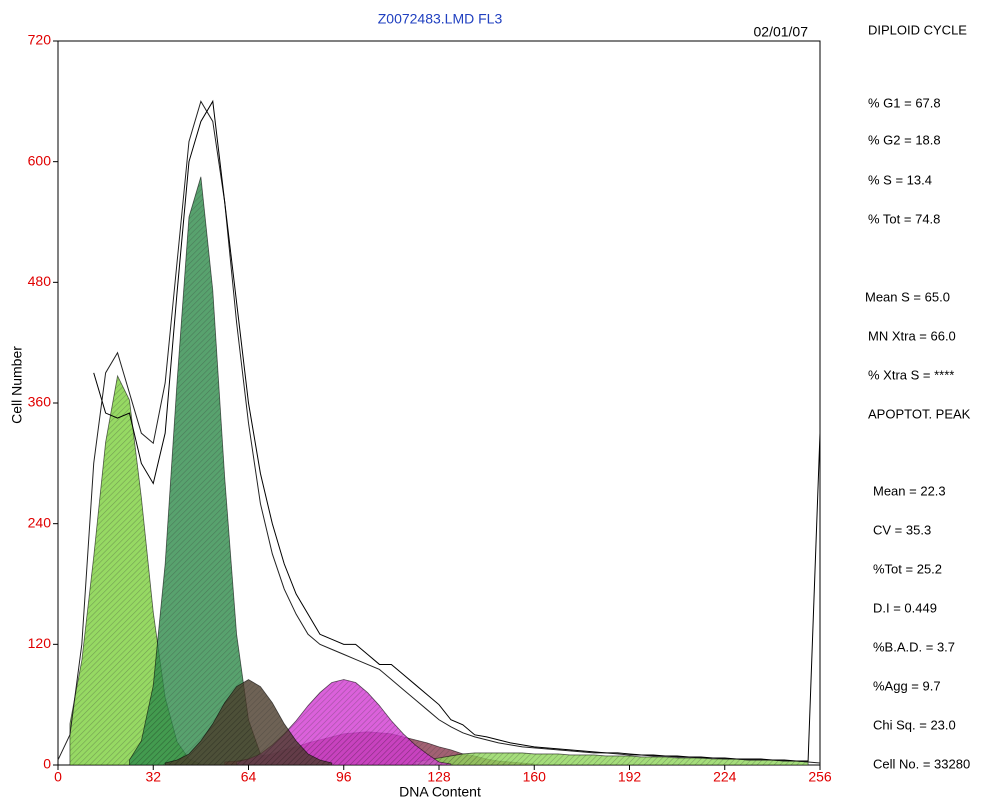  What do you see at coordinates (440, 792) in the screenshot?
I see `x-axis-label: DNA Content` at bounding box center [440, 792].